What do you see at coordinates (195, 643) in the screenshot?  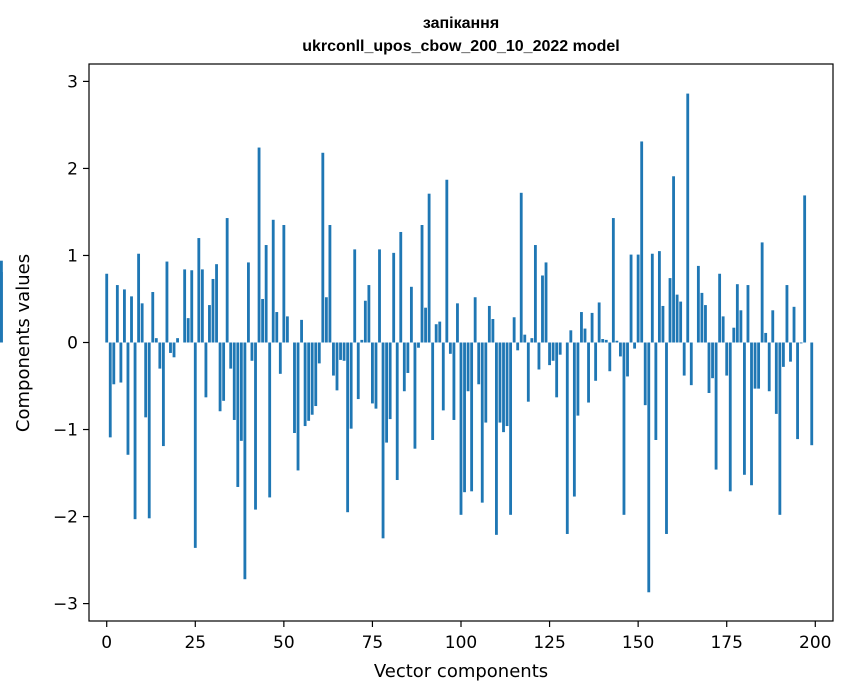 I see `x-tick-label: 25` at bounding box center [195, 643].